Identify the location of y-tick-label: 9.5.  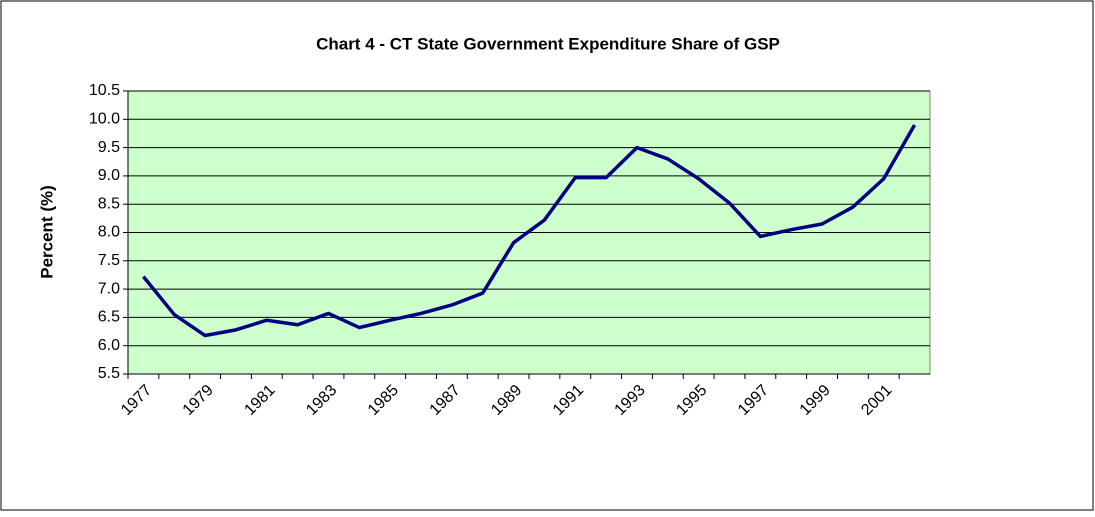
(109, 147).